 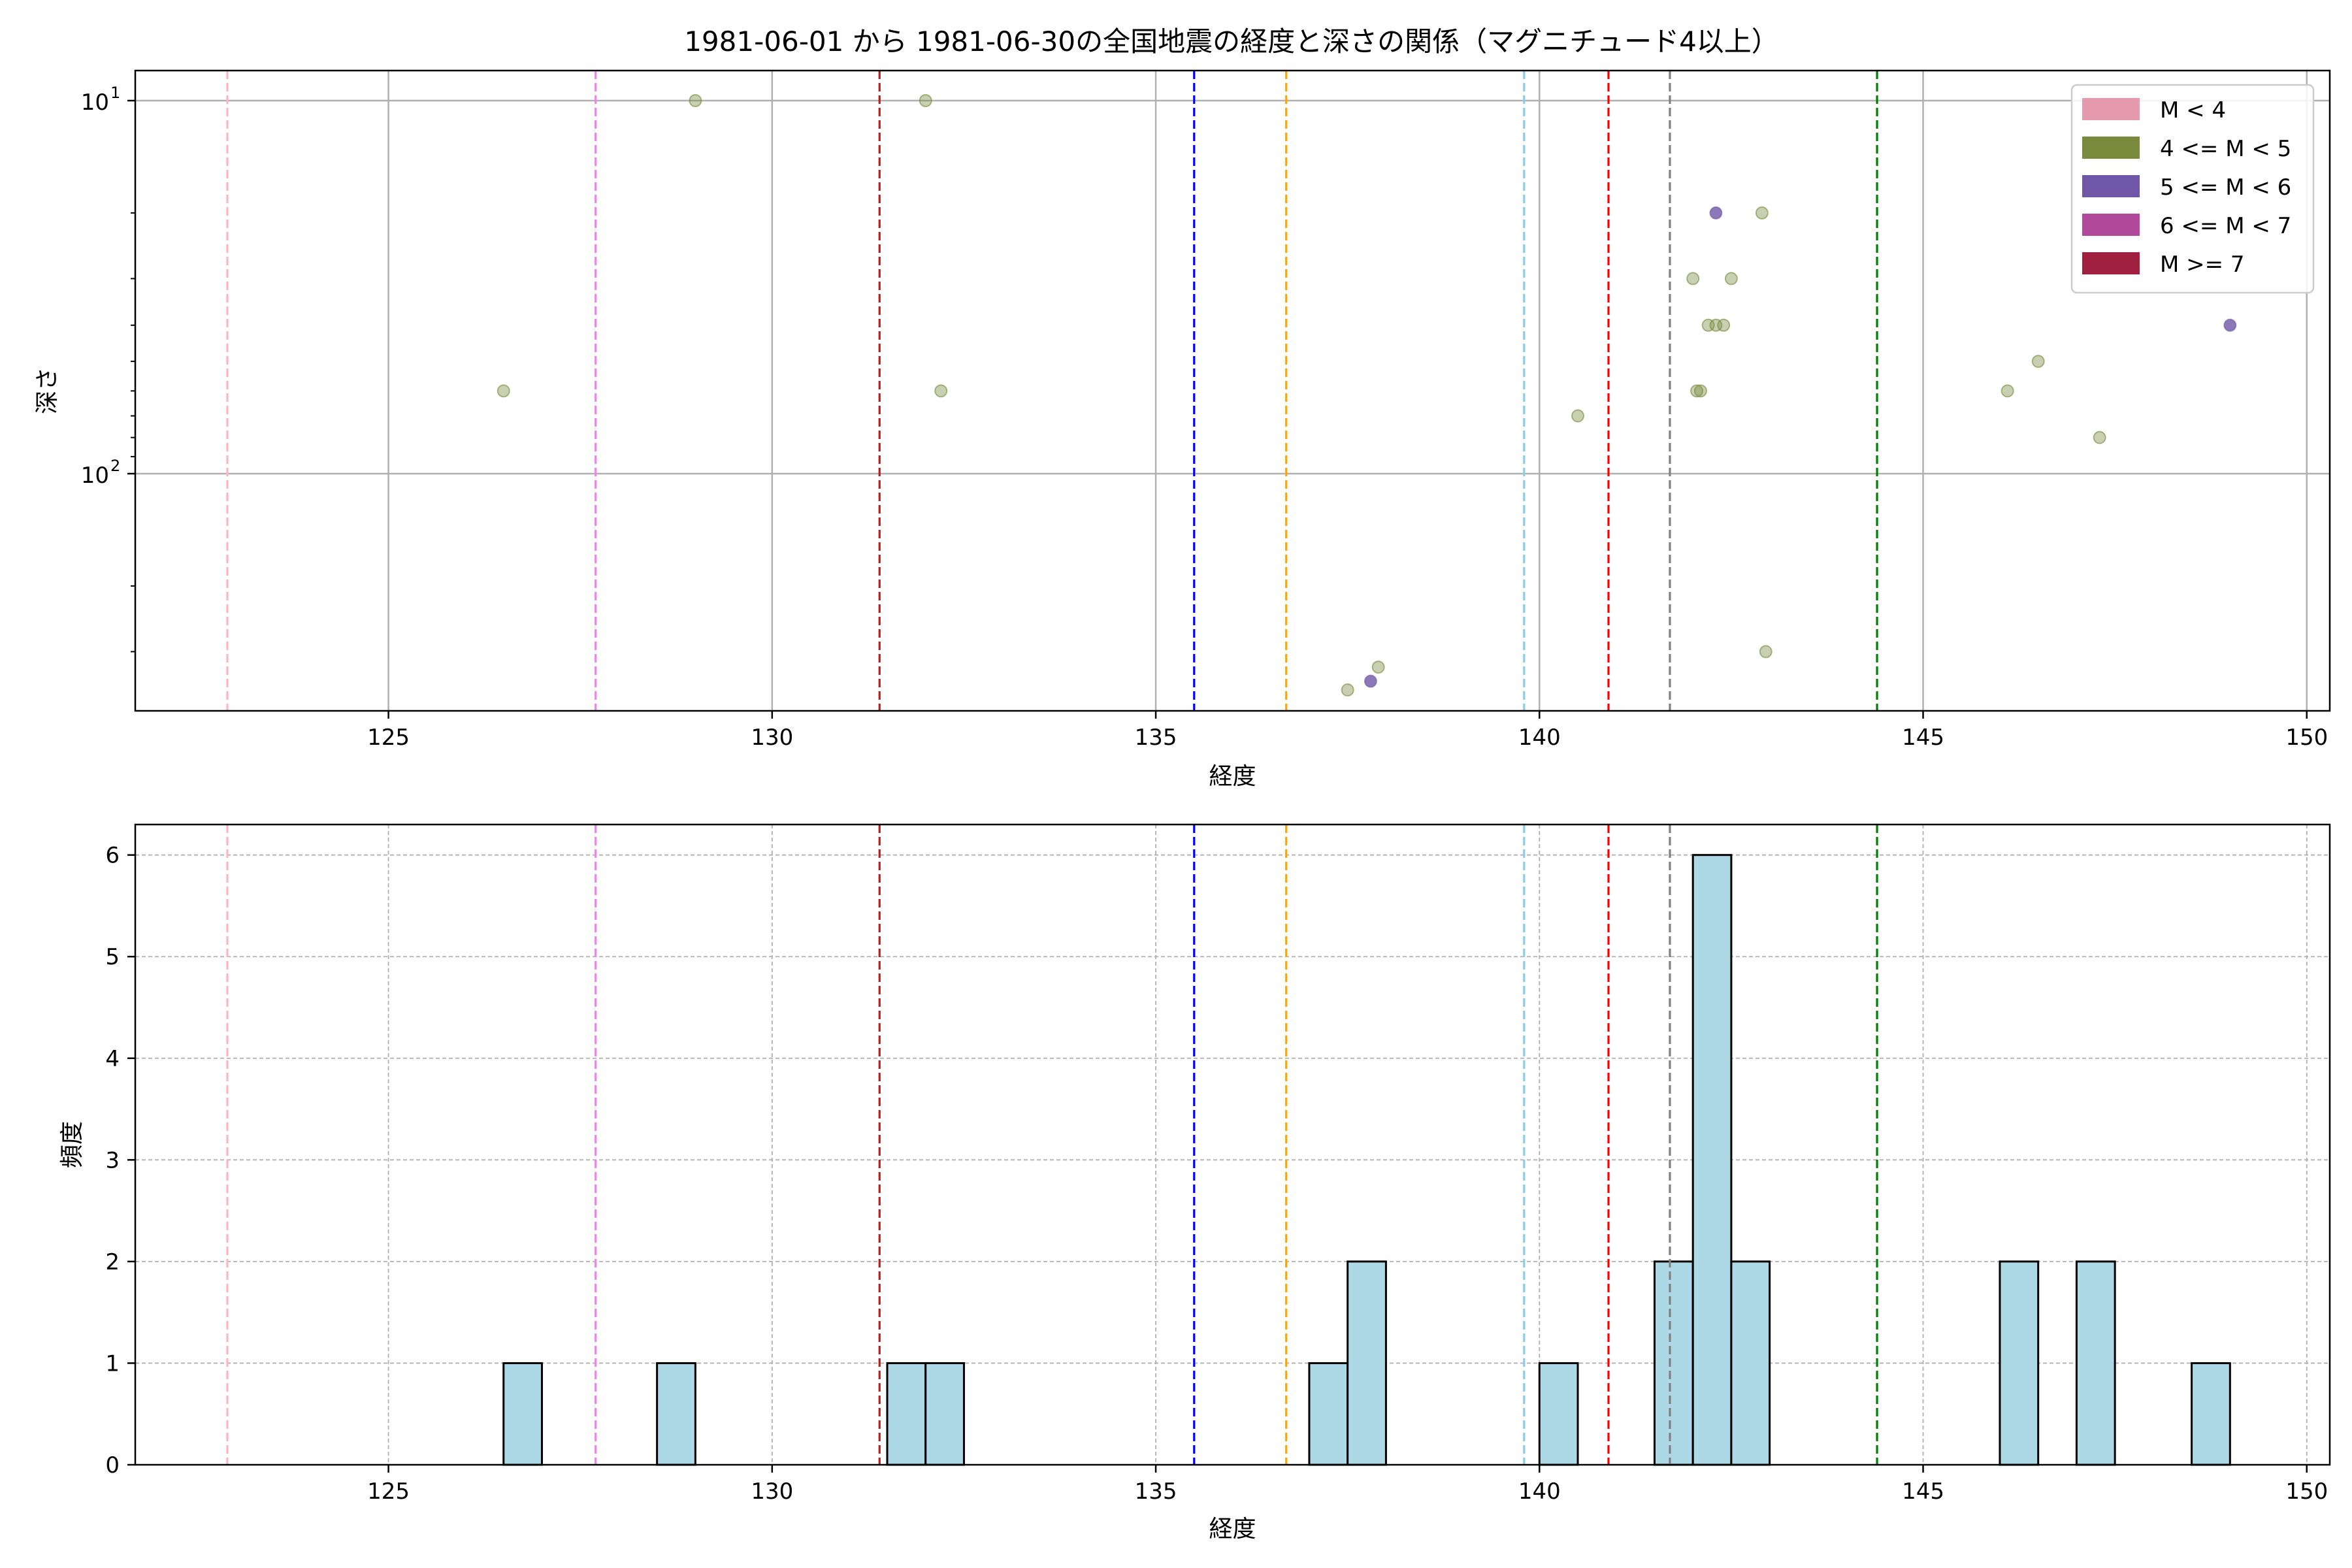 What do you see at coordinates (2225, 226) in the screenshot?
I see `legend-label: 6 <= M < 7` at bounding box center [2225, 226].